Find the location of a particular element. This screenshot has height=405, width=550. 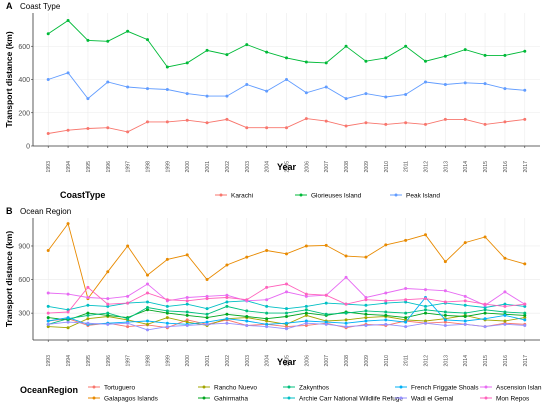

y-tick-label: 900 is located at coordinates (24, 246).